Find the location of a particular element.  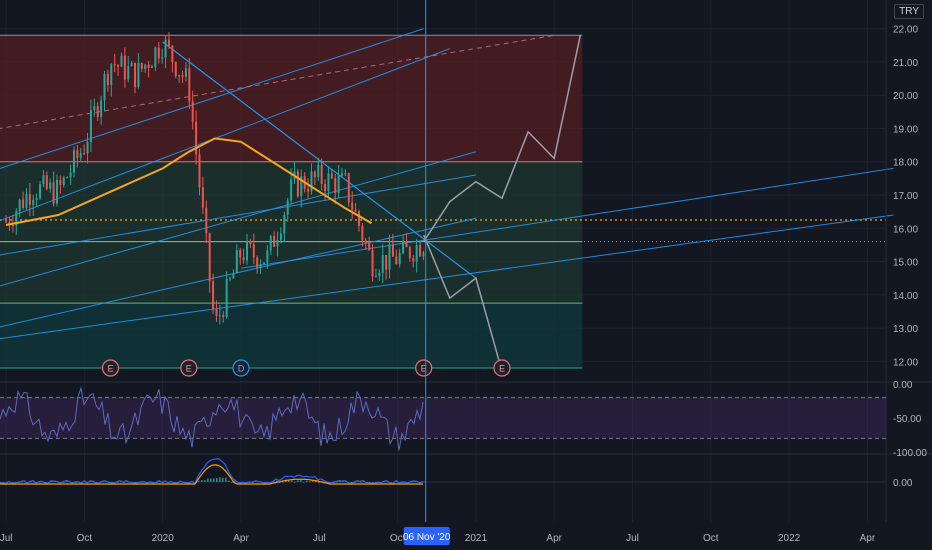

cursor-date-text: 06 Nov '20 is located at coordinates (427, 537).